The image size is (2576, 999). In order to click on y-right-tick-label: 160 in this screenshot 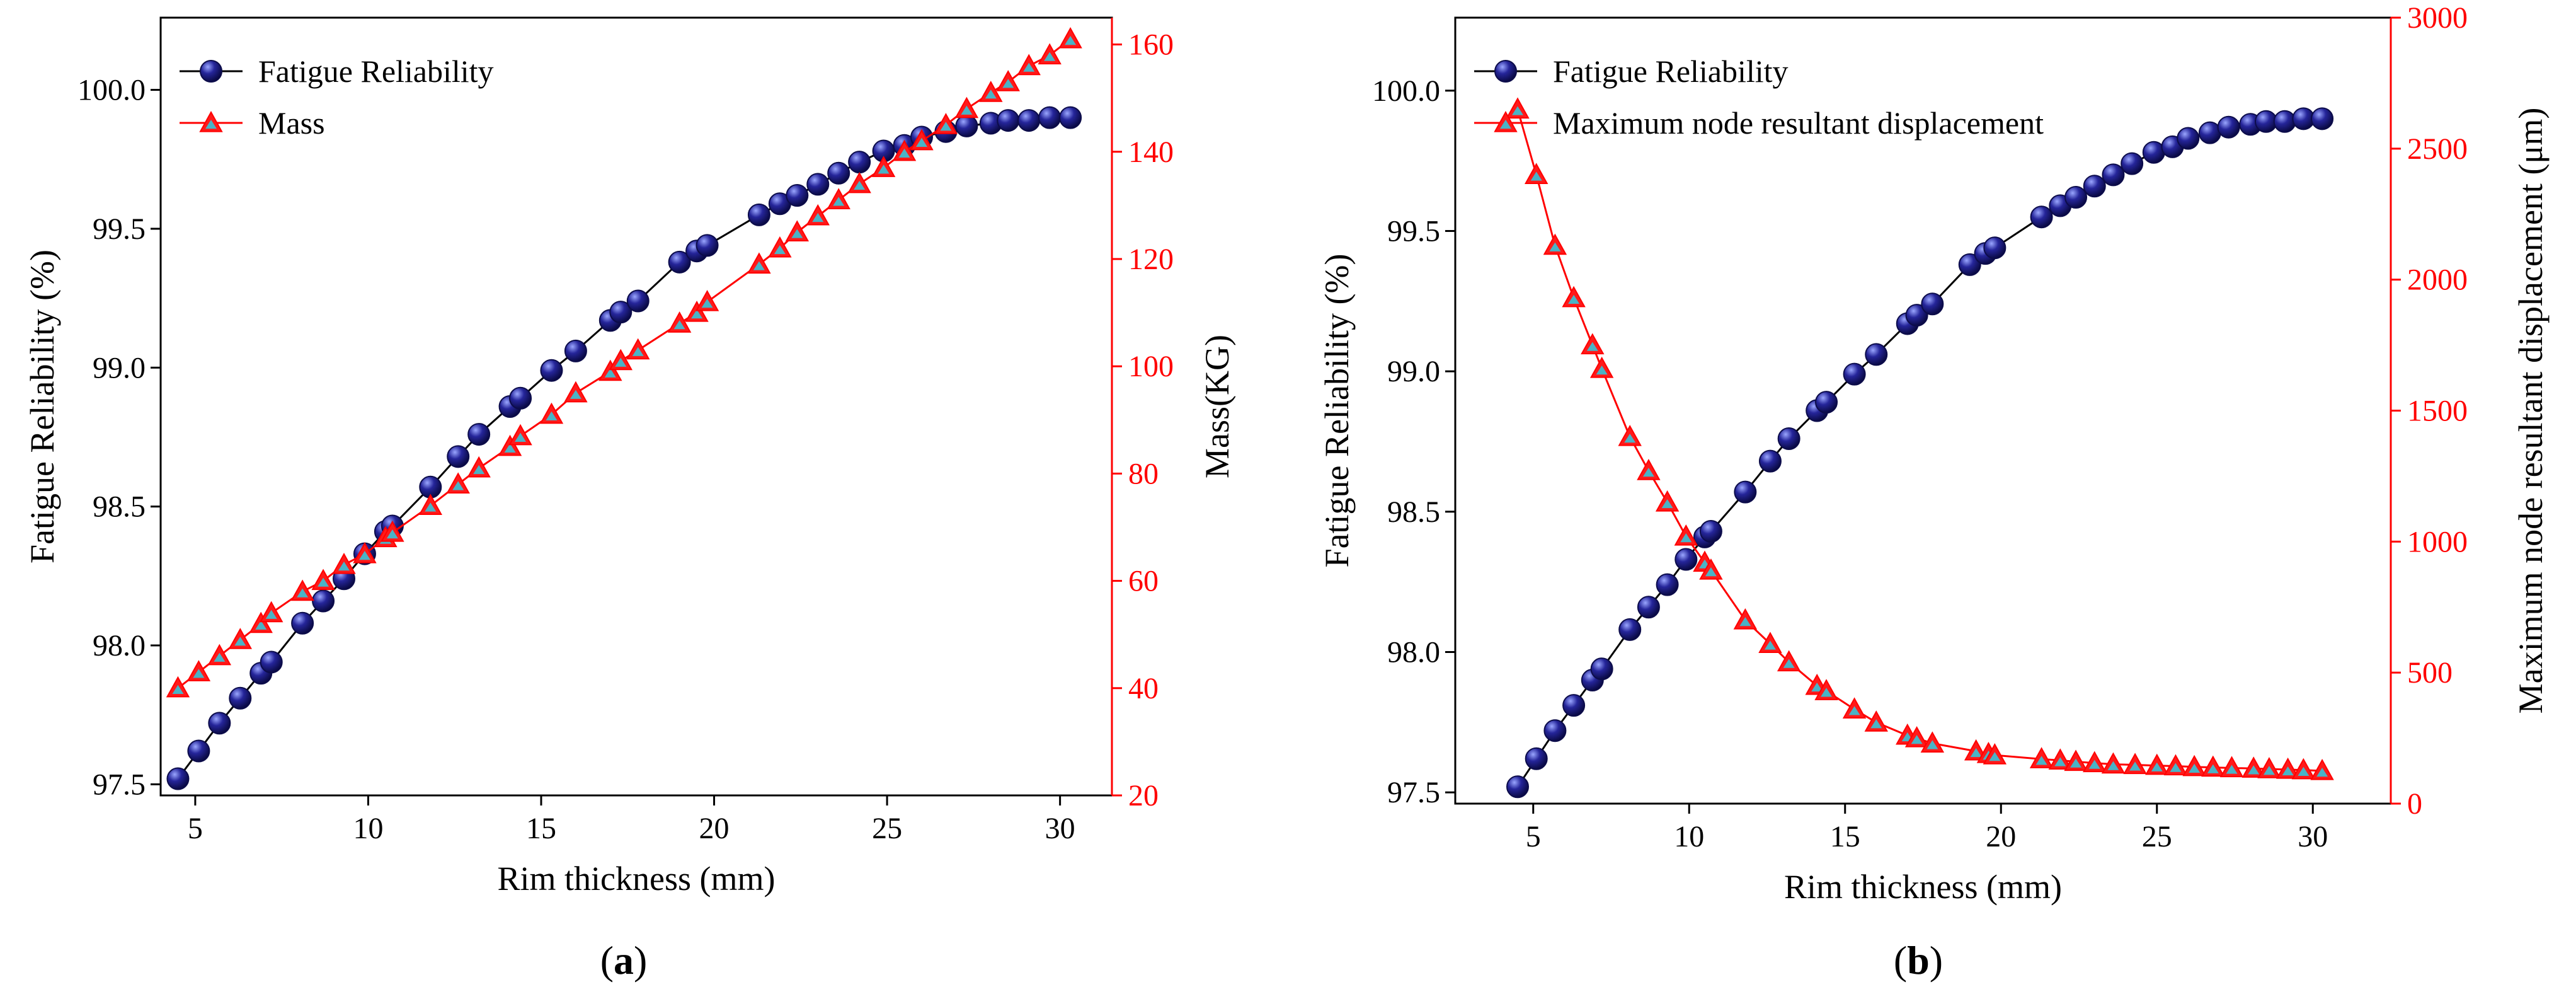, I will do `click(1151, 45)`.